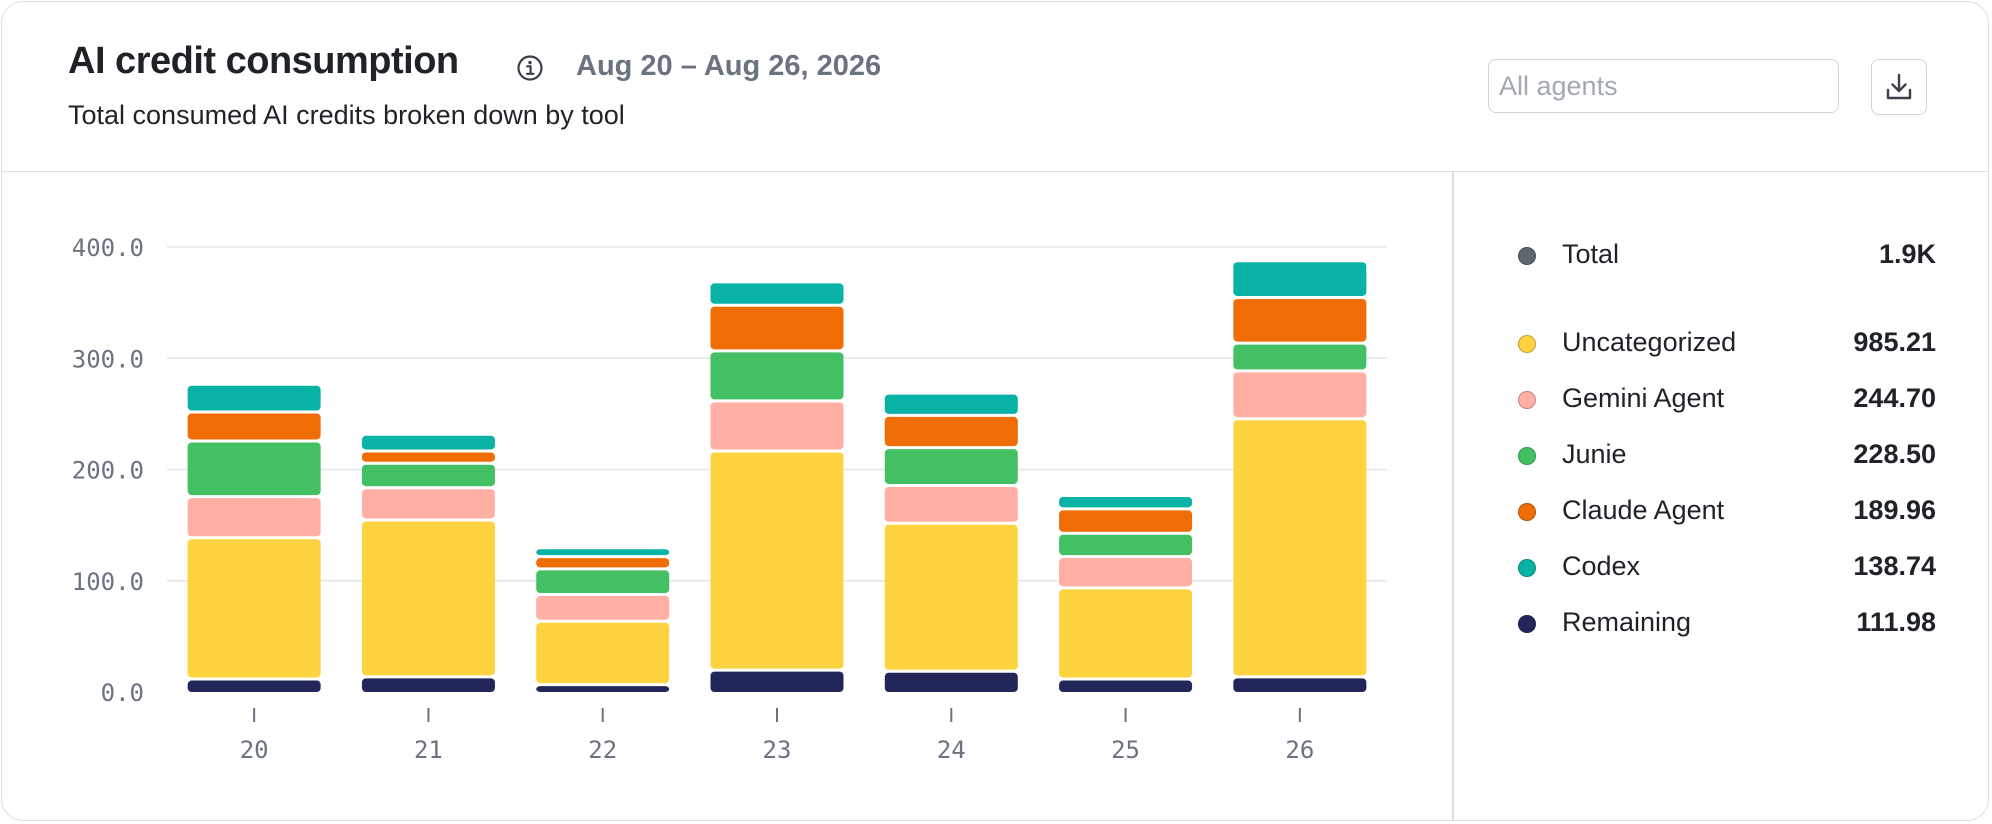  Describe the element at coordinates (108, 248) in the screenshot. I see `y-tick-label: 400.0` at that location.